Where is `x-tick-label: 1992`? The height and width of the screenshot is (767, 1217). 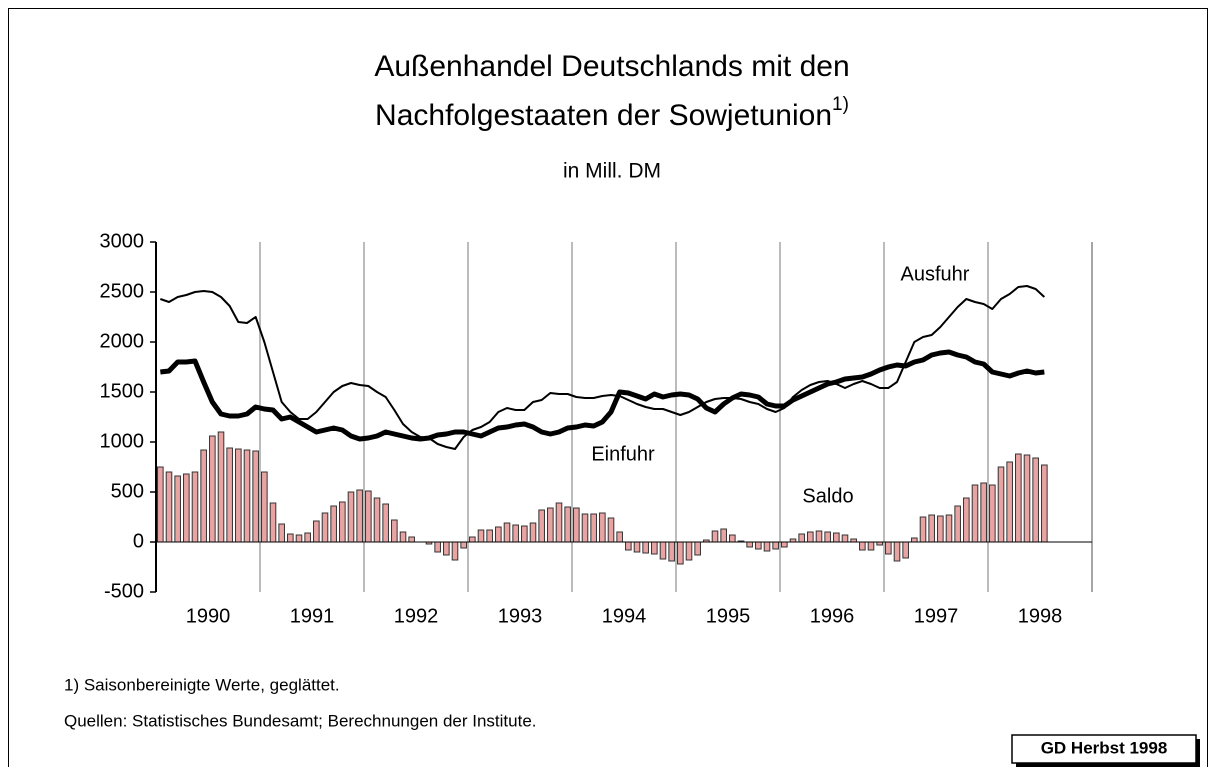 x-tick-label: 1992 is located at coordinates (416, 616).